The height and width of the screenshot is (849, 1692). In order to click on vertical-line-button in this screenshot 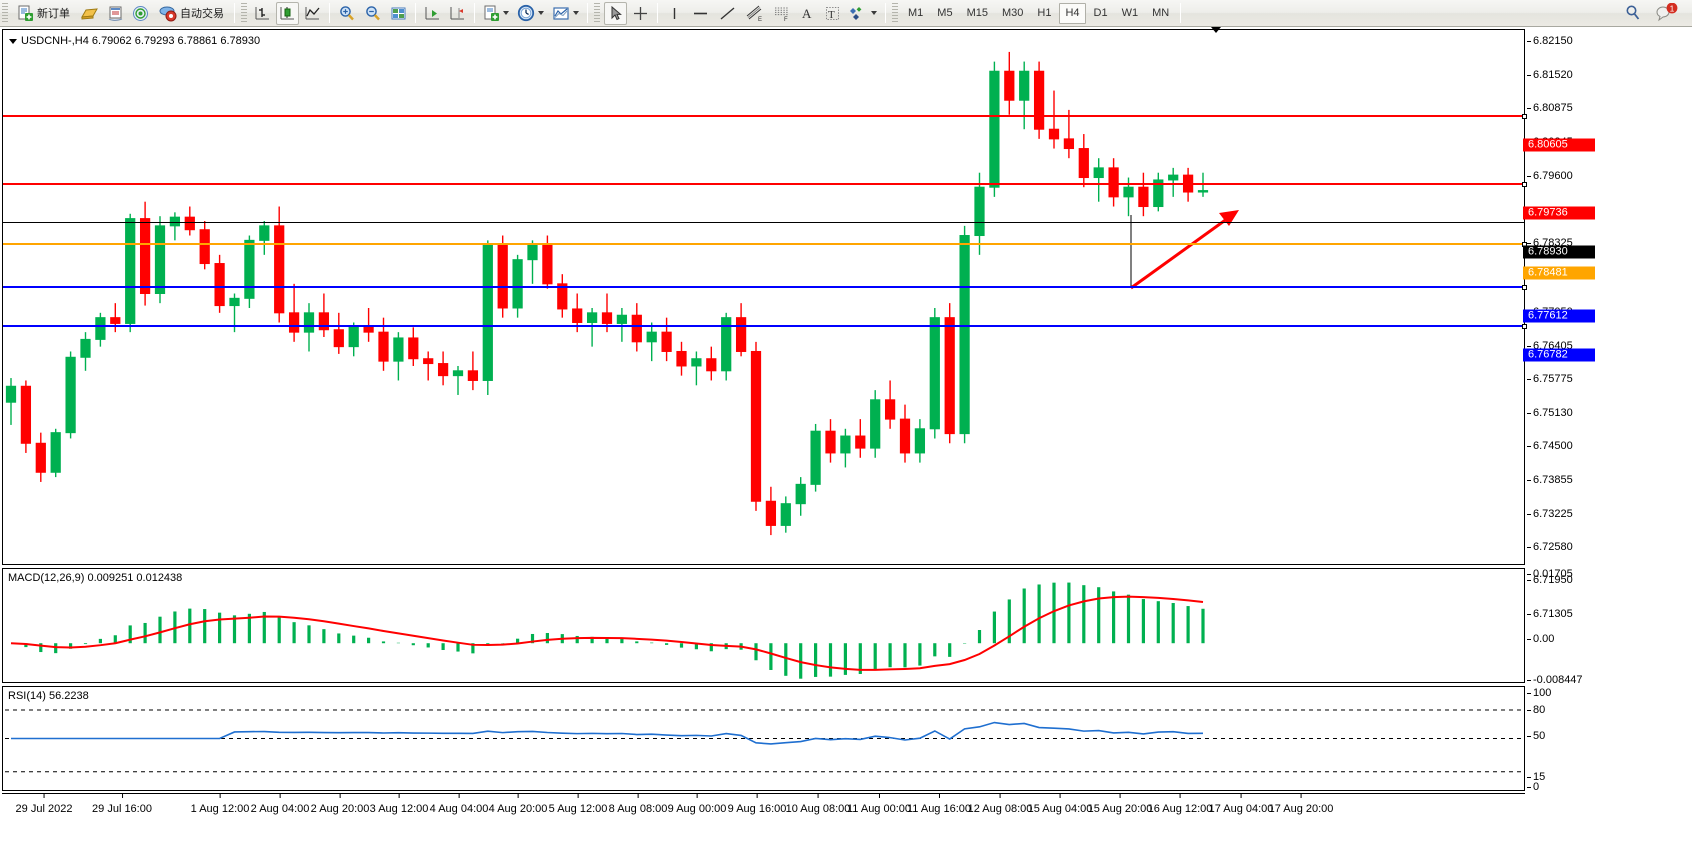, I will do `click(674, 13)`.